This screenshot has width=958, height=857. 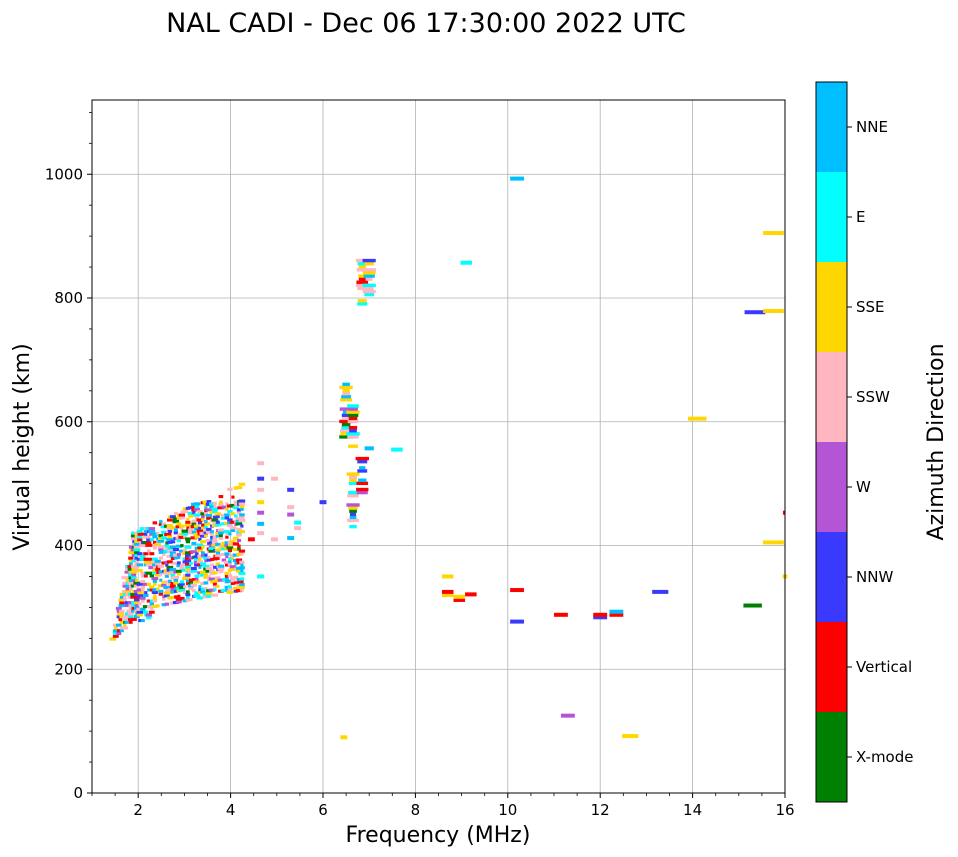 What do you see at coordinates (68, 456) in the screenshot?
I see `y-axis-ticks: 0 200 400 600 800 1000` at bounding box center [68, 456].